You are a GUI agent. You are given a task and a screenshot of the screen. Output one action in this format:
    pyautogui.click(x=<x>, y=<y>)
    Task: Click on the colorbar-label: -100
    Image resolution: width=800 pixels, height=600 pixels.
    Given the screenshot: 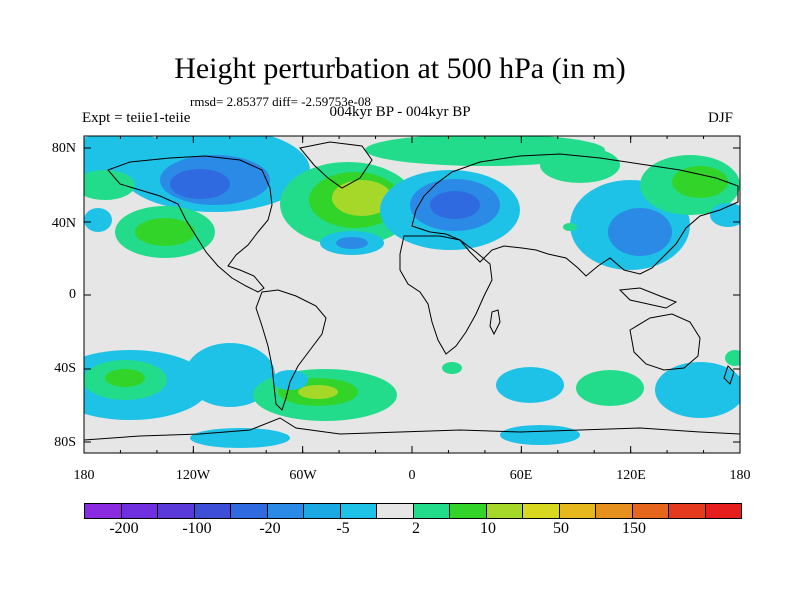 What is the action you would take?
    pyautogui.click(x=197, y=528)
    